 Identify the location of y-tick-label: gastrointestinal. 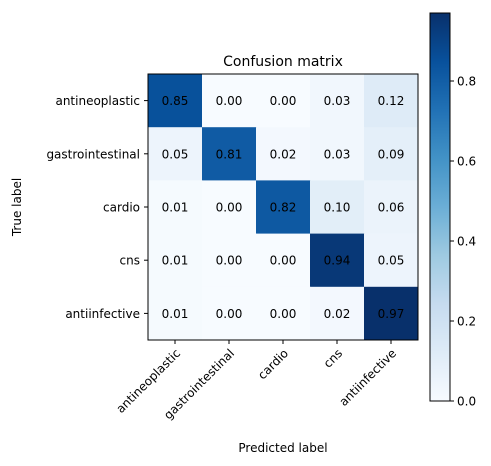
(93, 154).